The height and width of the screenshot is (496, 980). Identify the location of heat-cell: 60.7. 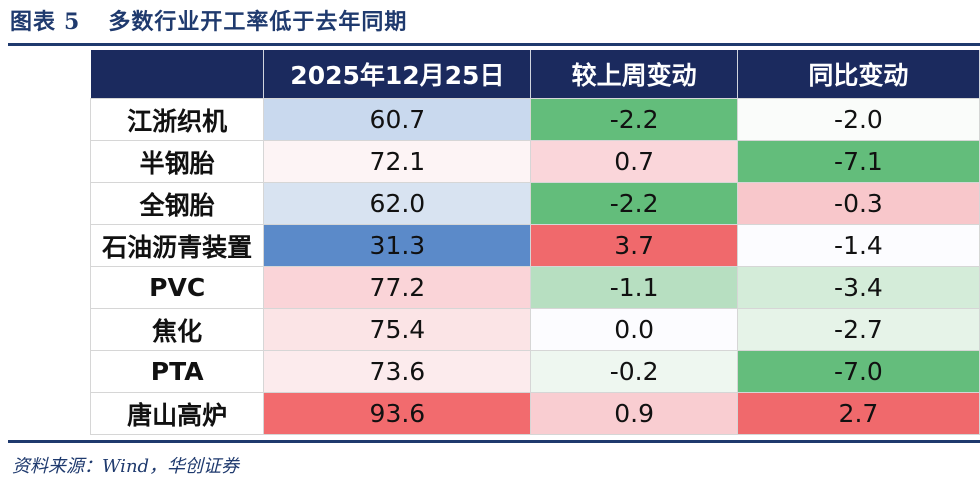
(397, 119).